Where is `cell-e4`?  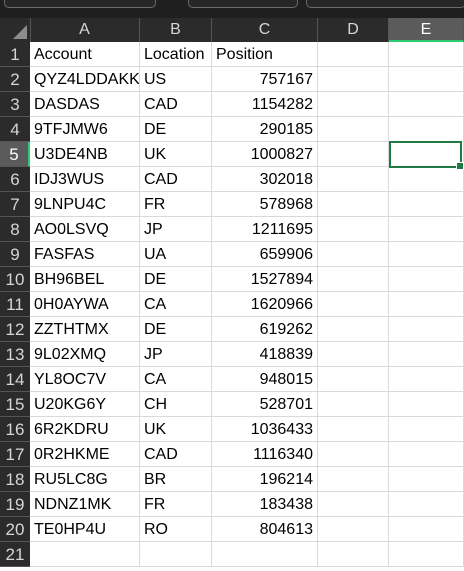 cell-e4 is located at coordinates (426, 129).